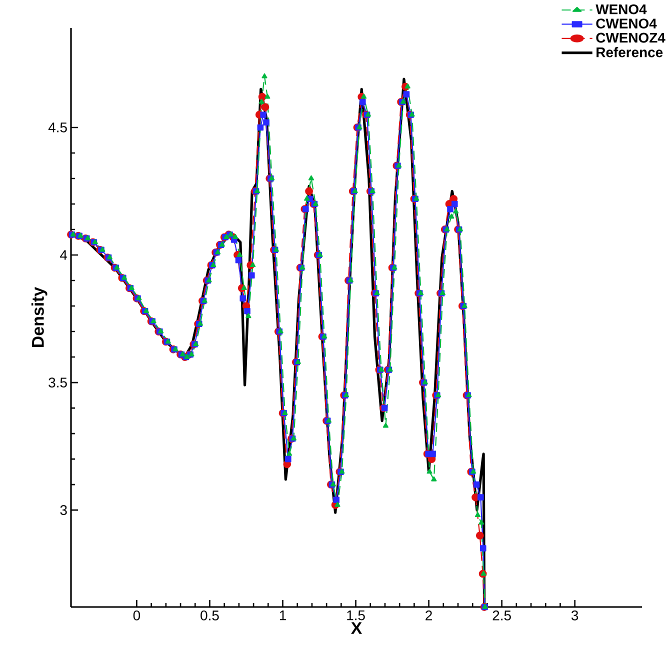 The width and height of the screenshot is (671, 653). I want to click on y-tick-label: 3, so click(63, 510).